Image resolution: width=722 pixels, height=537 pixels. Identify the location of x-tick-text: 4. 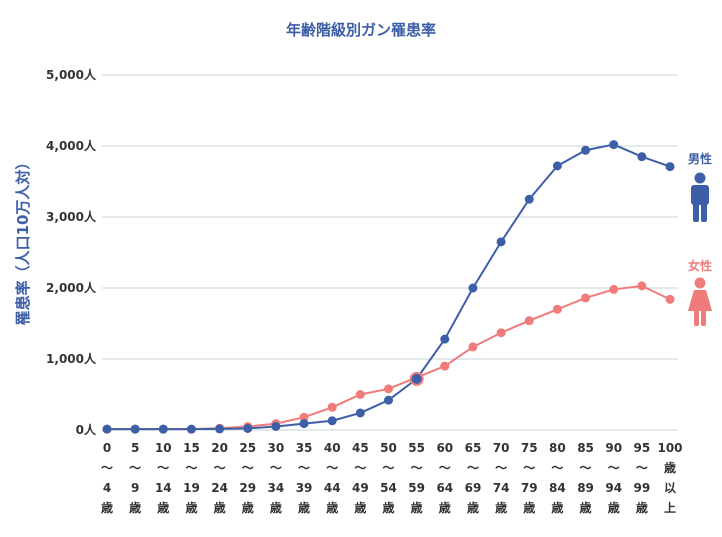
(107, 488).